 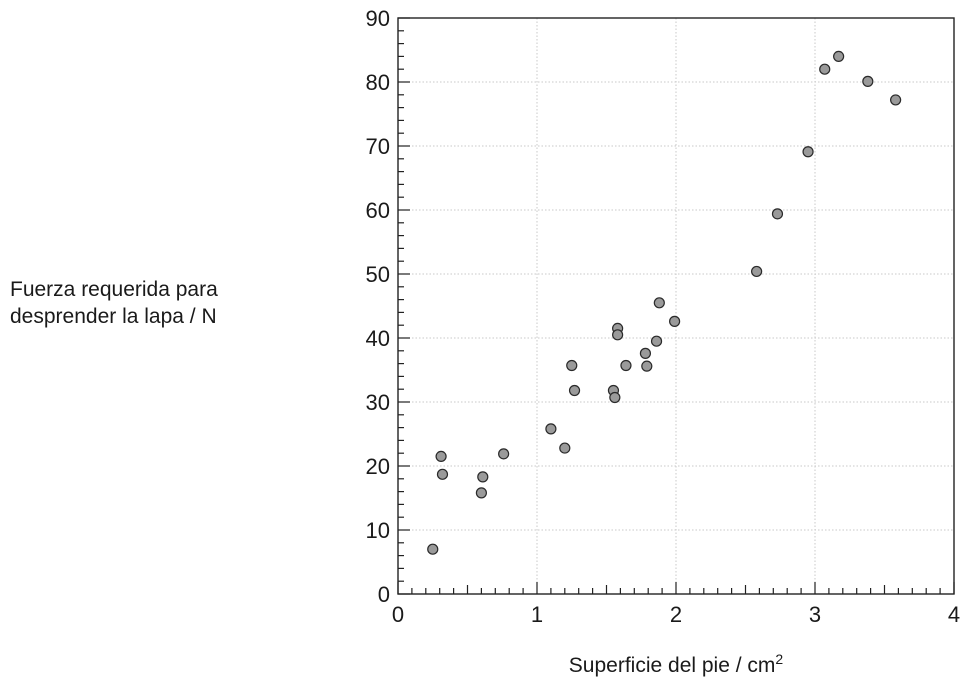 What do you see at coordinates (113, 316) in the screenshot?
I see `y-axis-label-line-2: desprender la lapa / N` at bounding box center [113, 316].